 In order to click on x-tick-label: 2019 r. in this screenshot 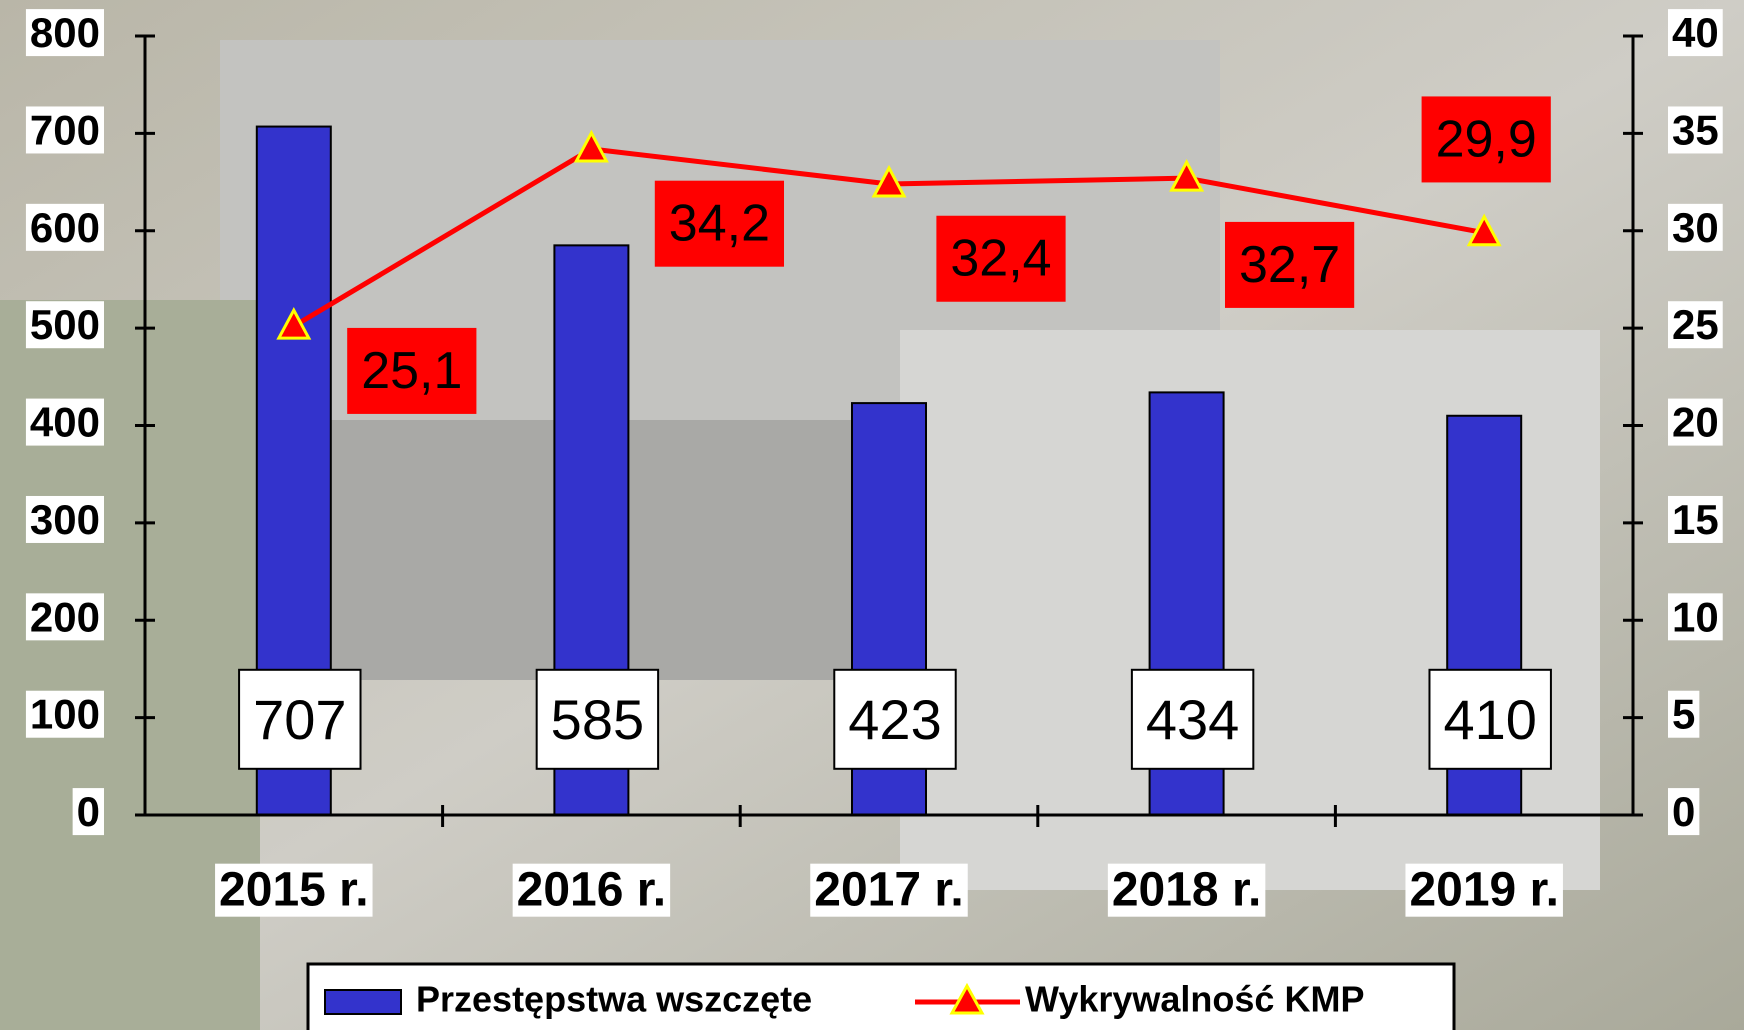, I will do `click(1483, 890)`.